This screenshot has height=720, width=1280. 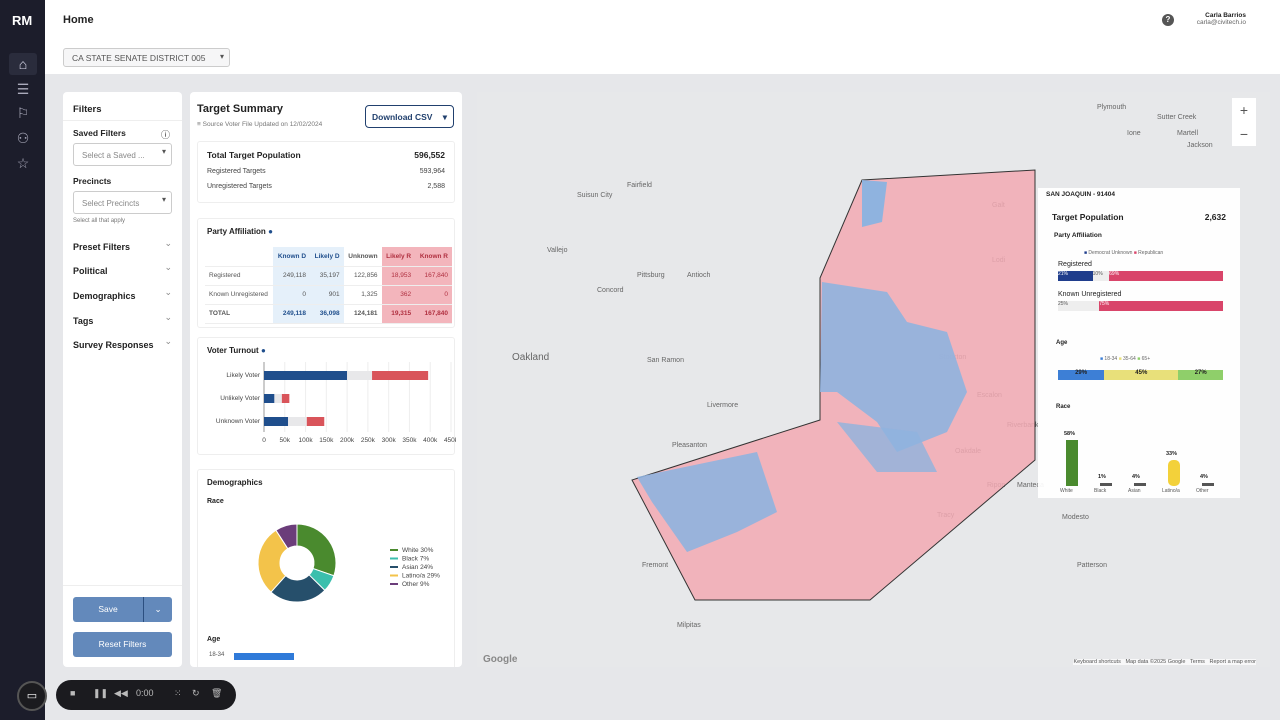 I want to click on star-icon: ☆, so click(x=23, y=163).